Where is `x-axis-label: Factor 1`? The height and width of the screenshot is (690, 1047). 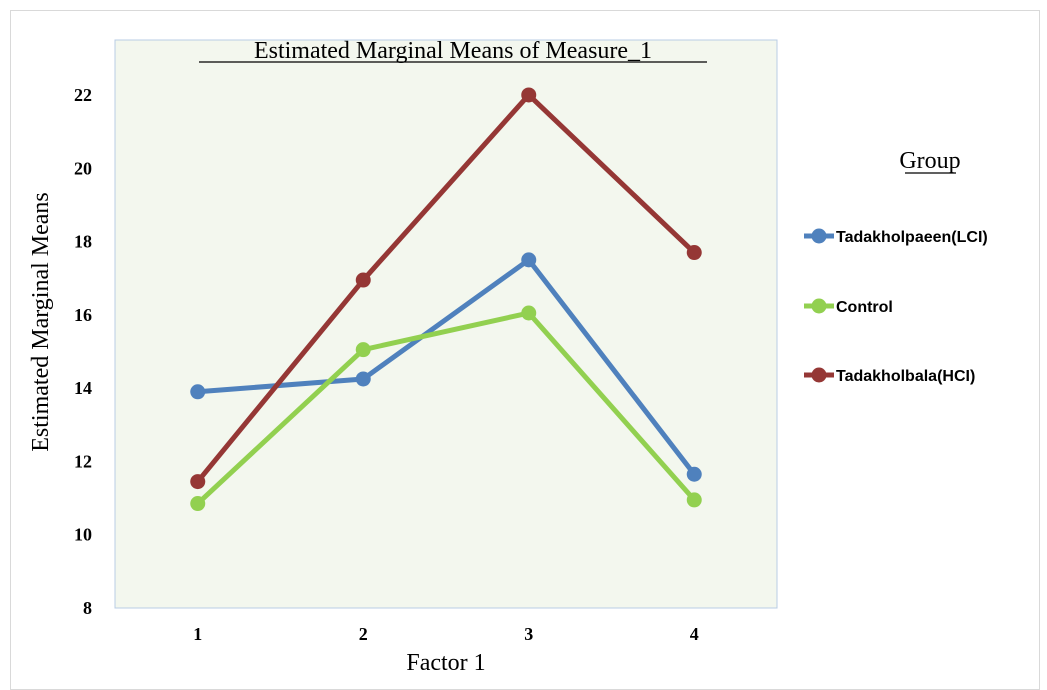 x-axis-label: Factor 1 is located at coordinates (445, 662).